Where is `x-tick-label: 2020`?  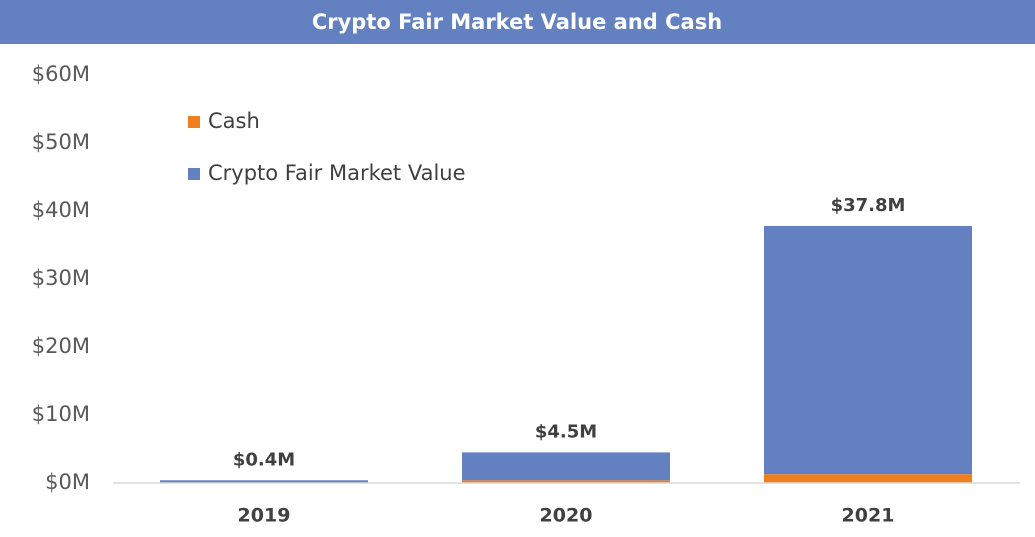 x-tick-label: 2020 is located at coordinates (566, 516).